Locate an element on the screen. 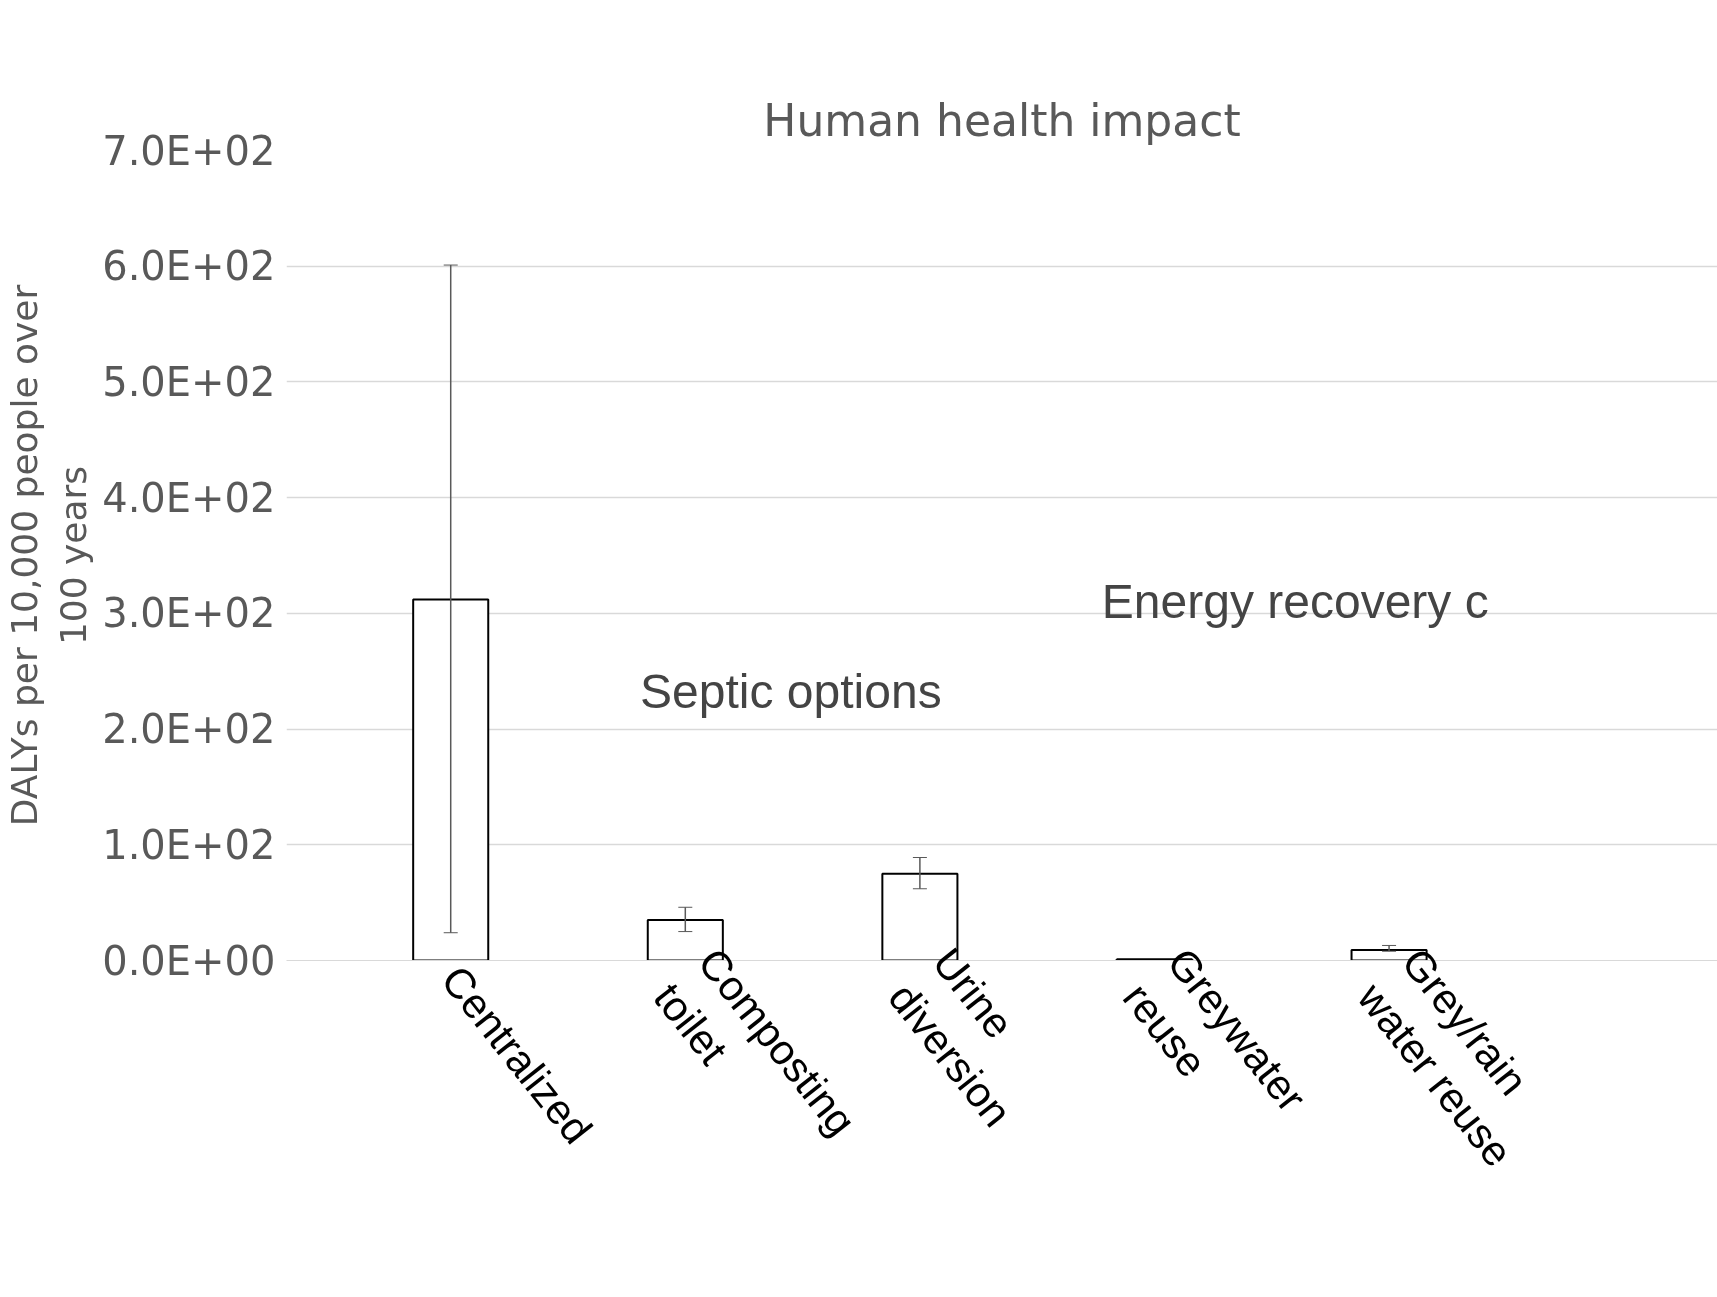 This screenshot has width=1717, height=1297. chart-title: Human health impact is located at coordinates (1002, 120).